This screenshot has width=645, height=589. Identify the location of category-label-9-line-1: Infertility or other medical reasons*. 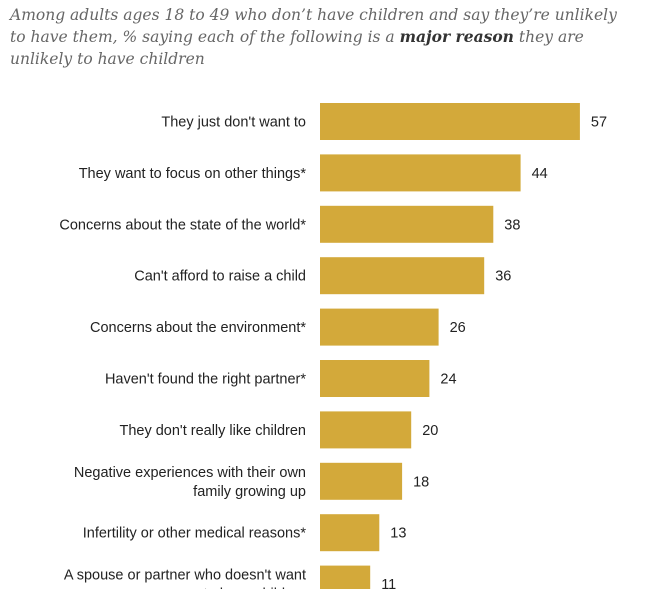
(195, 534).